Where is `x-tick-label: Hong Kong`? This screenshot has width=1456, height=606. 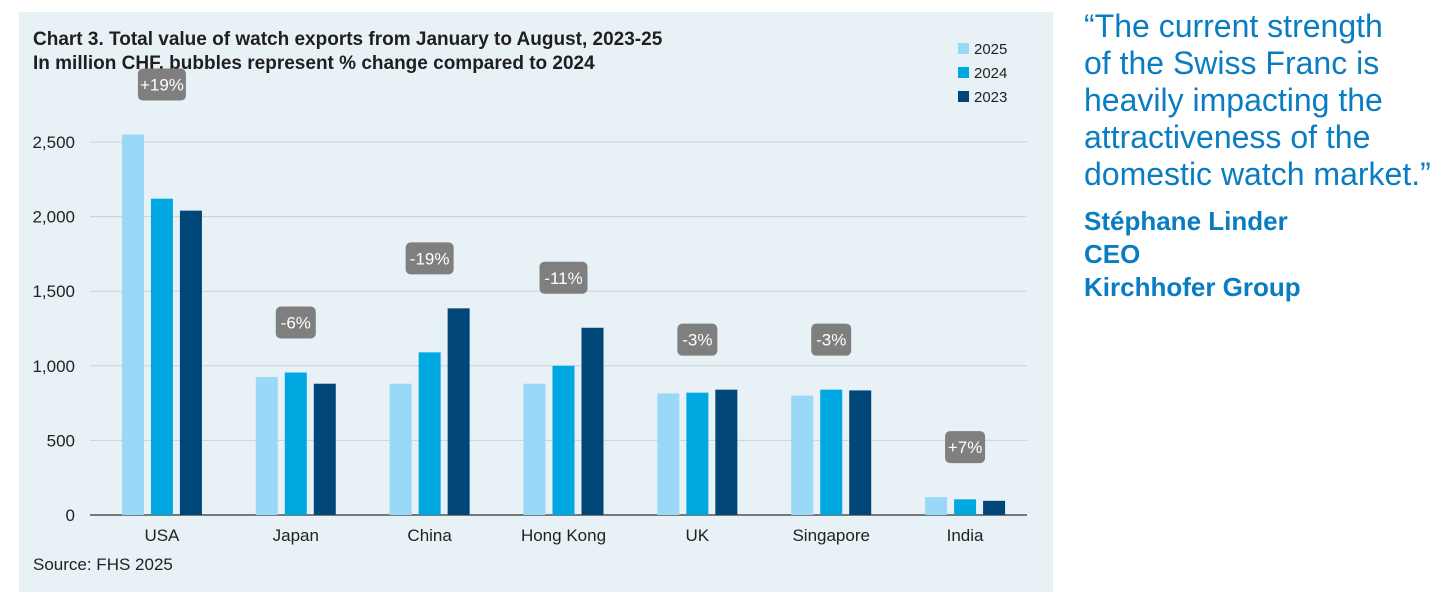
x-tick-label: Hong Kong is located at coordinates (563, 535).